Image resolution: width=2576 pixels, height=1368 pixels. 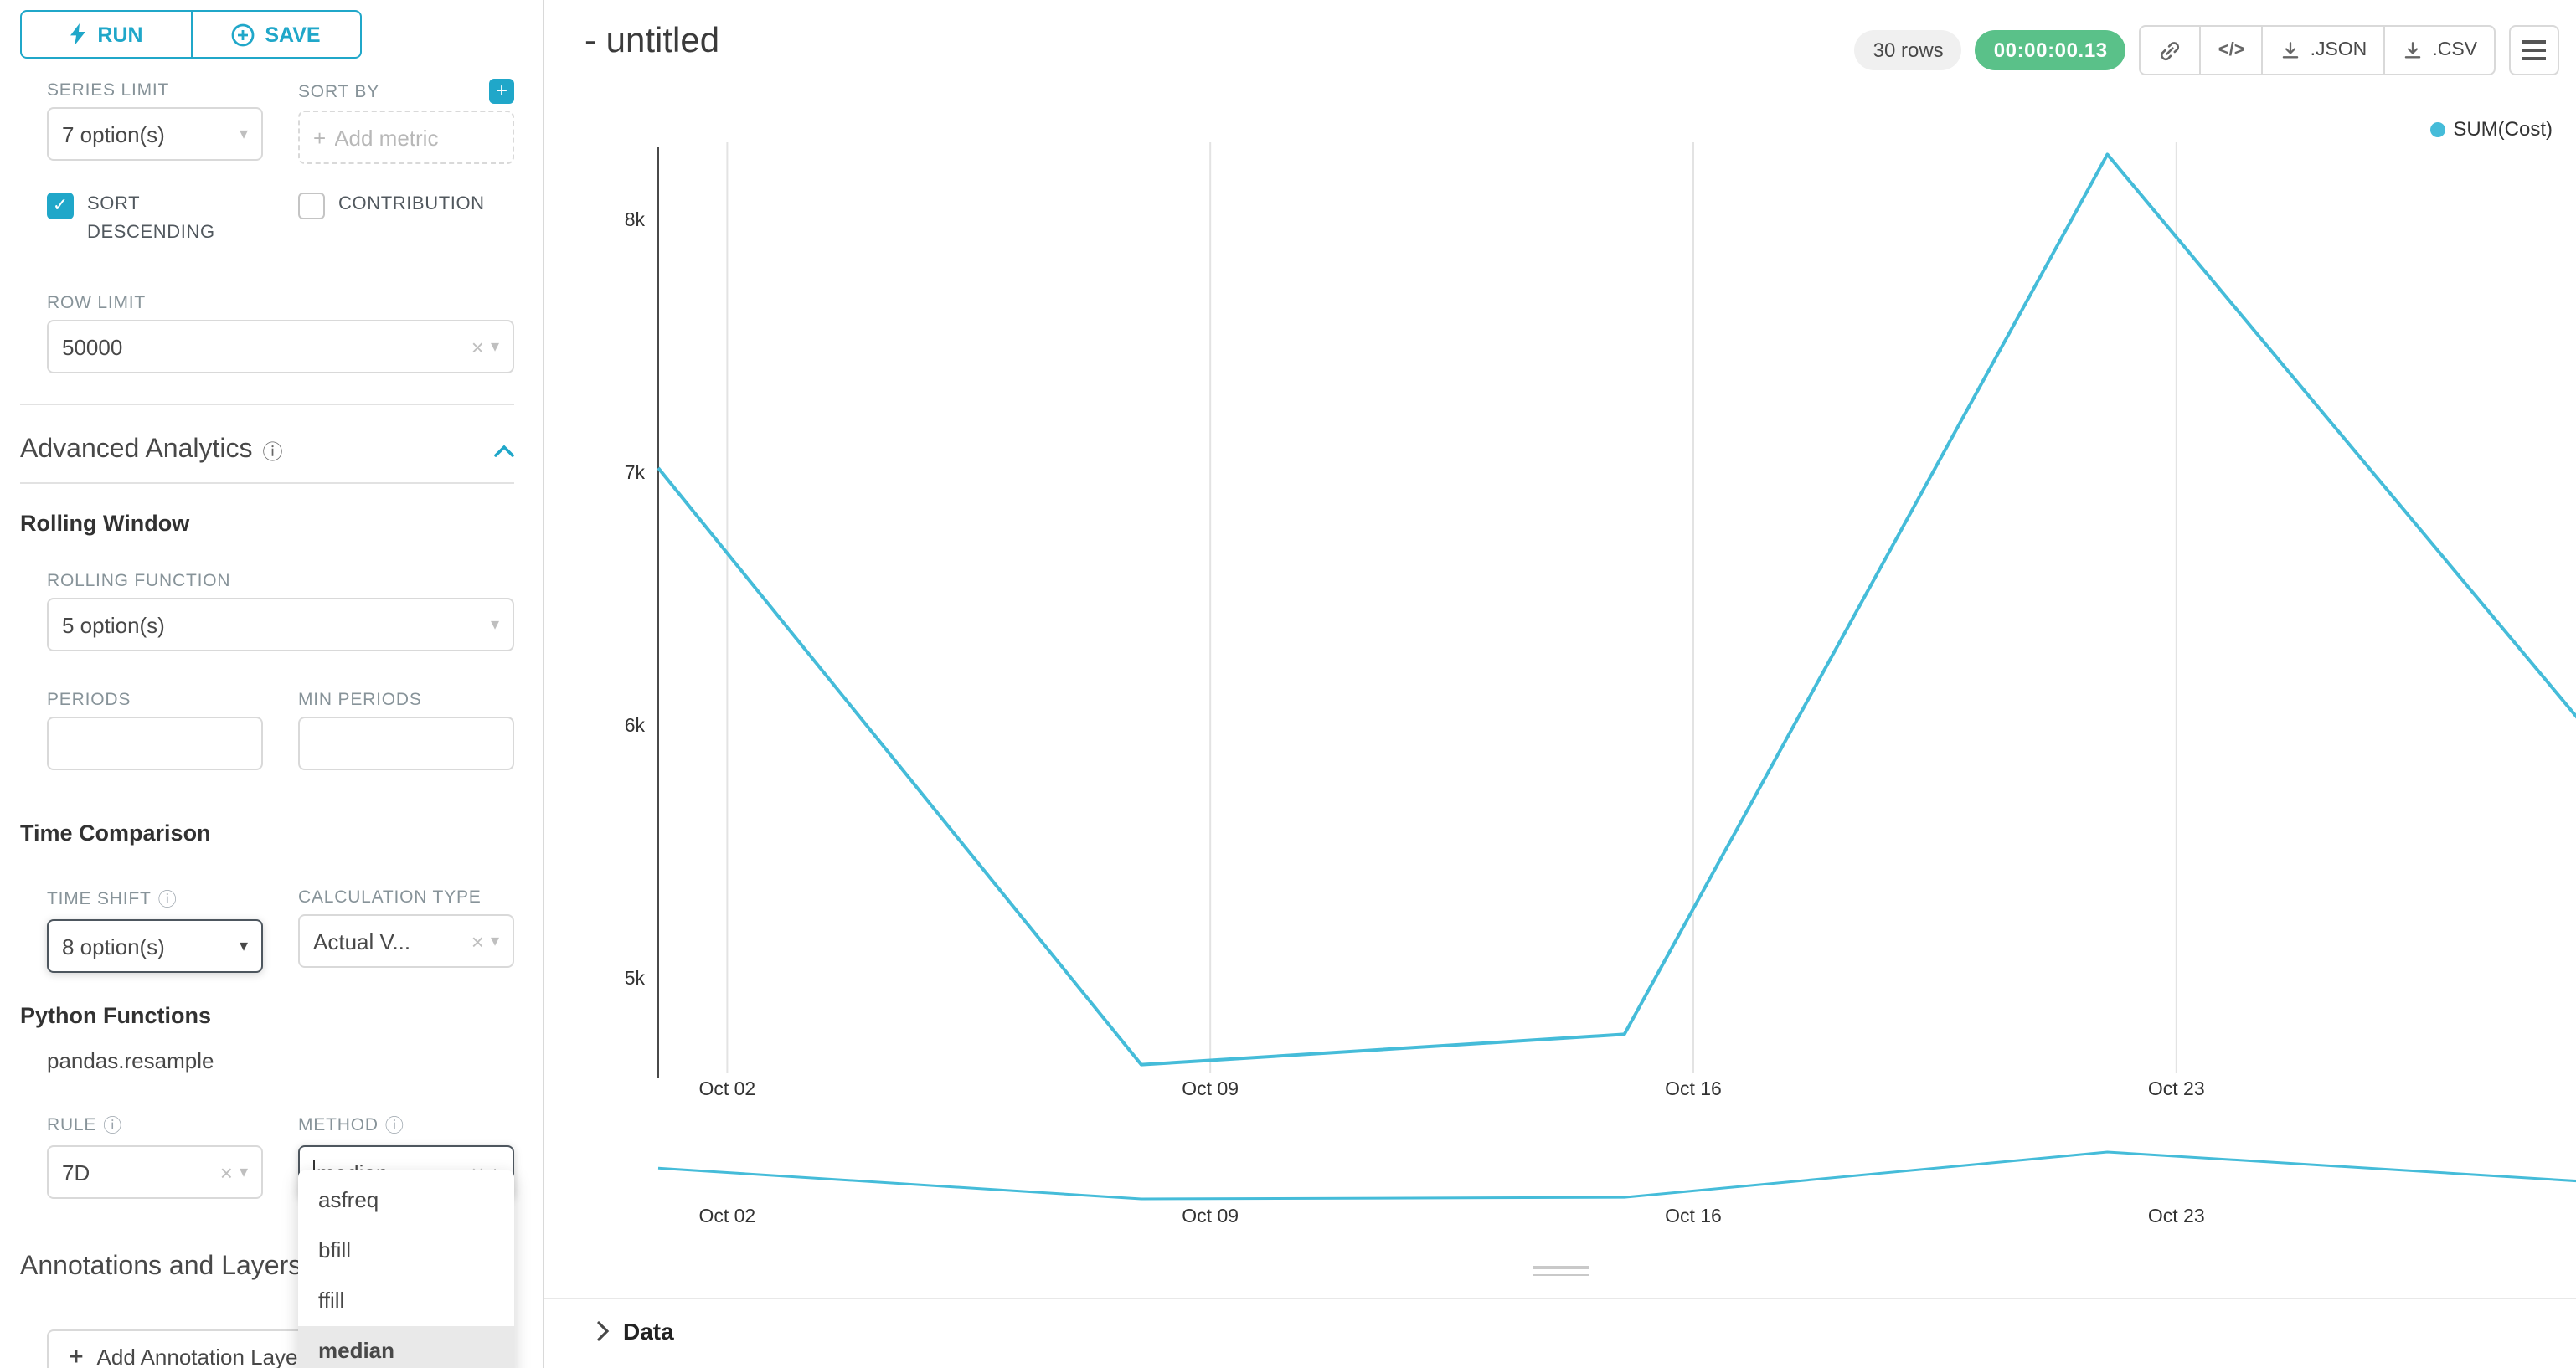 What do you see at coordinates (339, 91) in the screenshot?
I see `sort-by-label: SORT BY` at bounding box center [339, 91].